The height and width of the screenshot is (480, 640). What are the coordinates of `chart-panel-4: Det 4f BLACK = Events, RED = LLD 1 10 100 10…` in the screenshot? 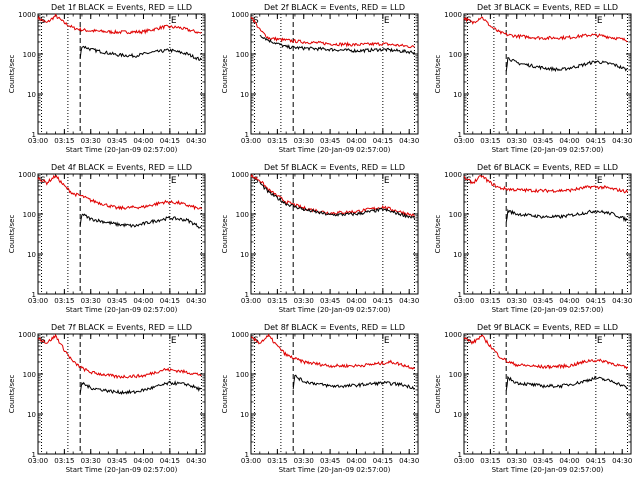 It's located at (107, 238).